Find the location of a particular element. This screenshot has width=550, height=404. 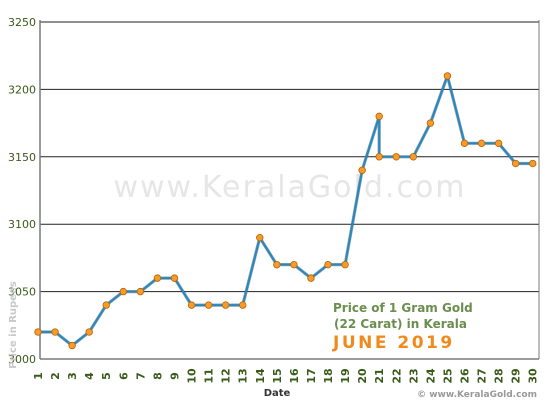

x-tick-label: 27 is located at coordinates (482, 375).